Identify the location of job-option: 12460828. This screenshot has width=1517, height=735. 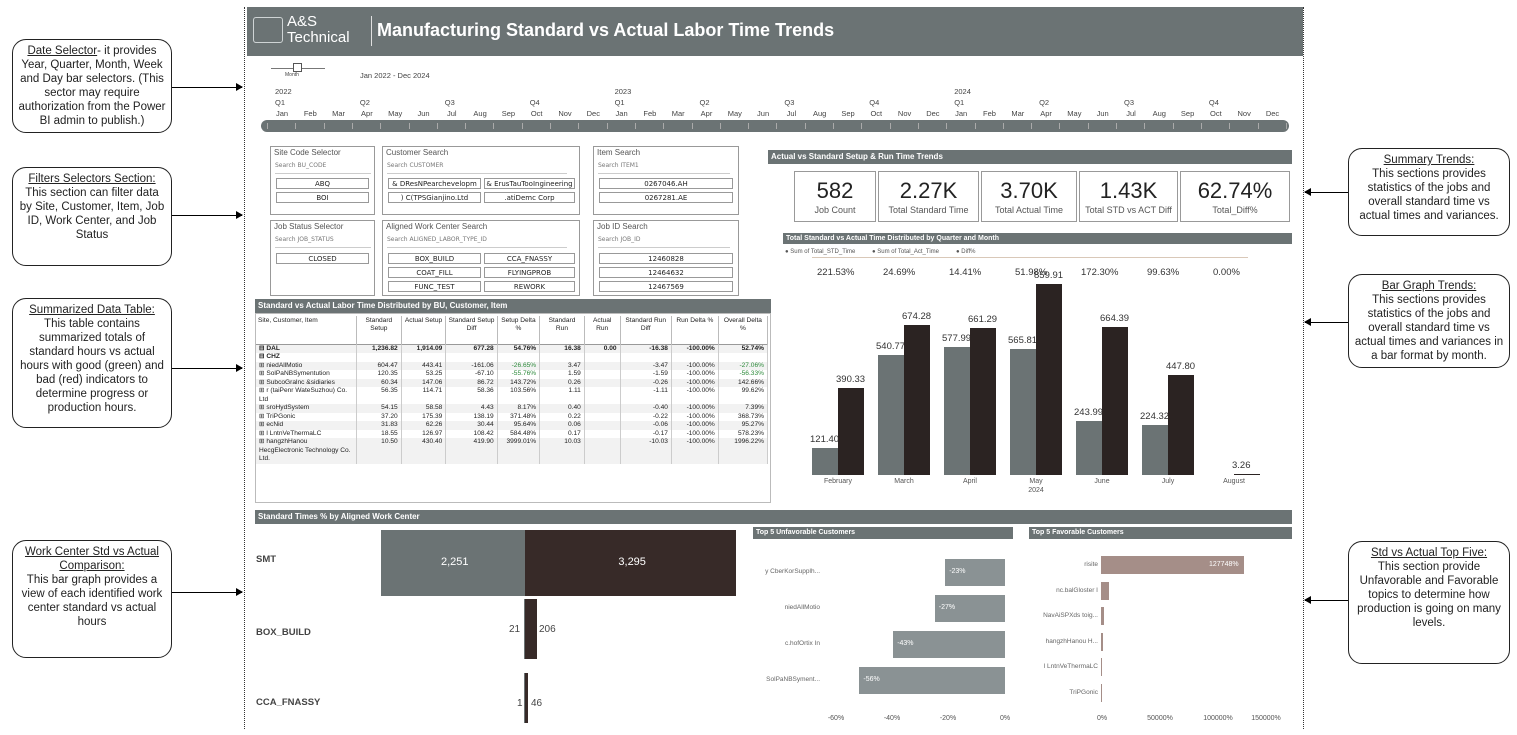
(666, 258).